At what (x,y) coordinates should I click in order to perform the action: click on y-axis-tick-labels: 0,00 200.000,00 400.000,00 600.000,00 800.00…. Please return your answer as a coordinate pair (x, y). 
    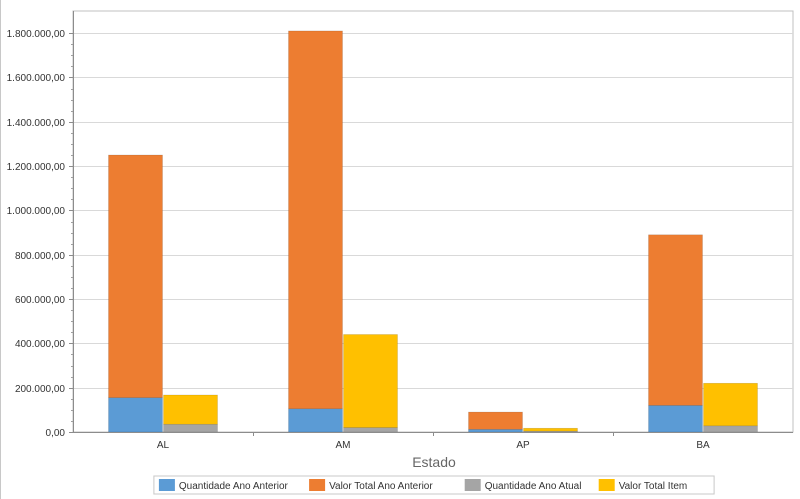
    Looking at the image, I should click on (36, 234).